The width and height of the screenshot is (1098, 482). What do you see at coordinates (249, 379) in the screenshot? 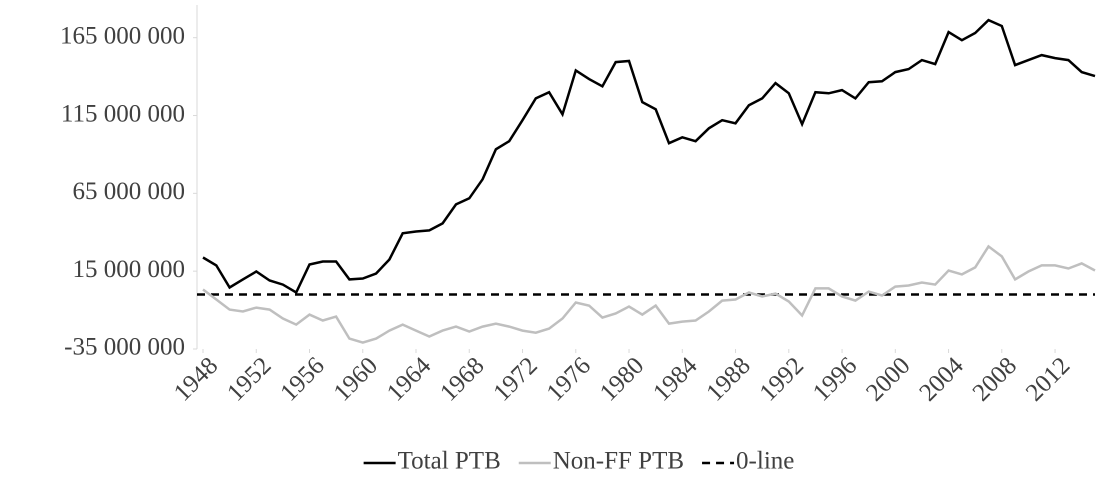
I see `x-tick-label: 1952` at bounding box center [249, 379].